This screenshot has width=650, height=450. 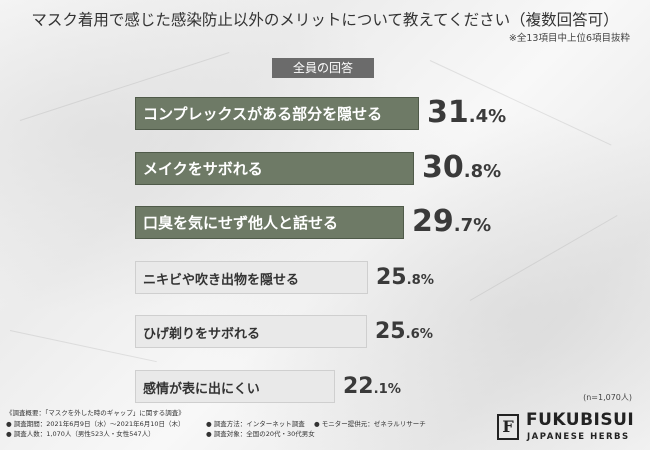 I want to click on survey-count: ● 調査人数：1,070人（男性523人・女性547人）, so click(x=80, y=434).